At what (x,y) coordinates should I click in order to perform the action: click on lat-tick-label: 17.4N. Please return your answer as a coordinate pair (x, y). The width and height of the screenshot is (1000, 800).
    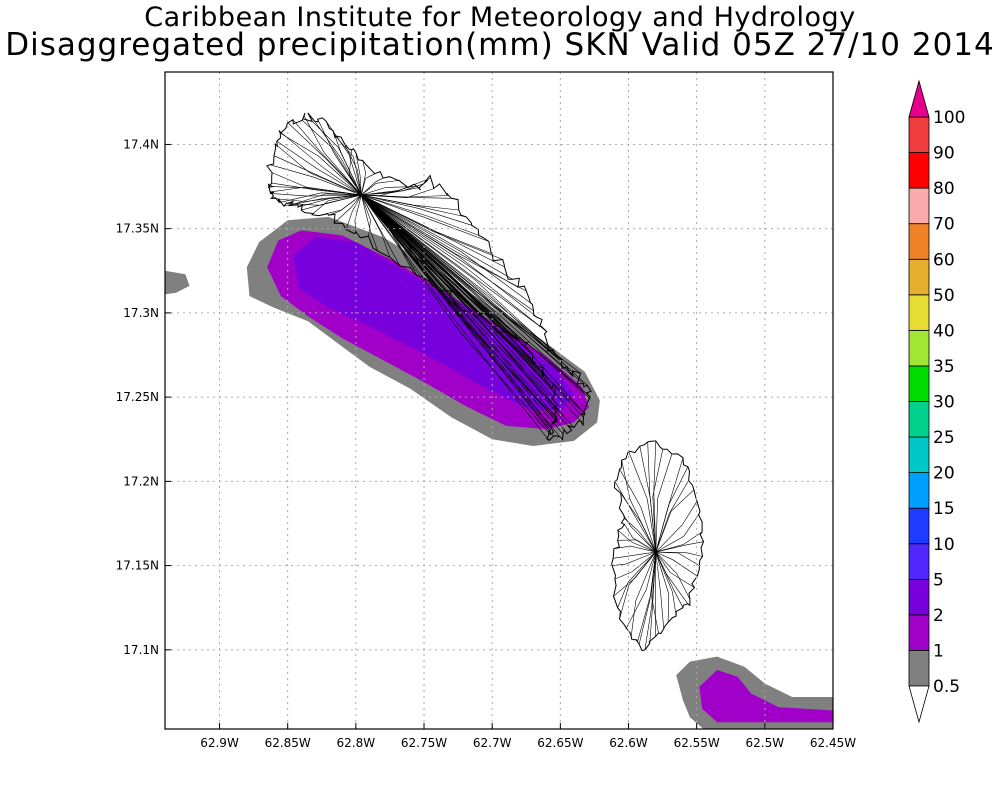
    Looking at the image, I should click on (141, 144).